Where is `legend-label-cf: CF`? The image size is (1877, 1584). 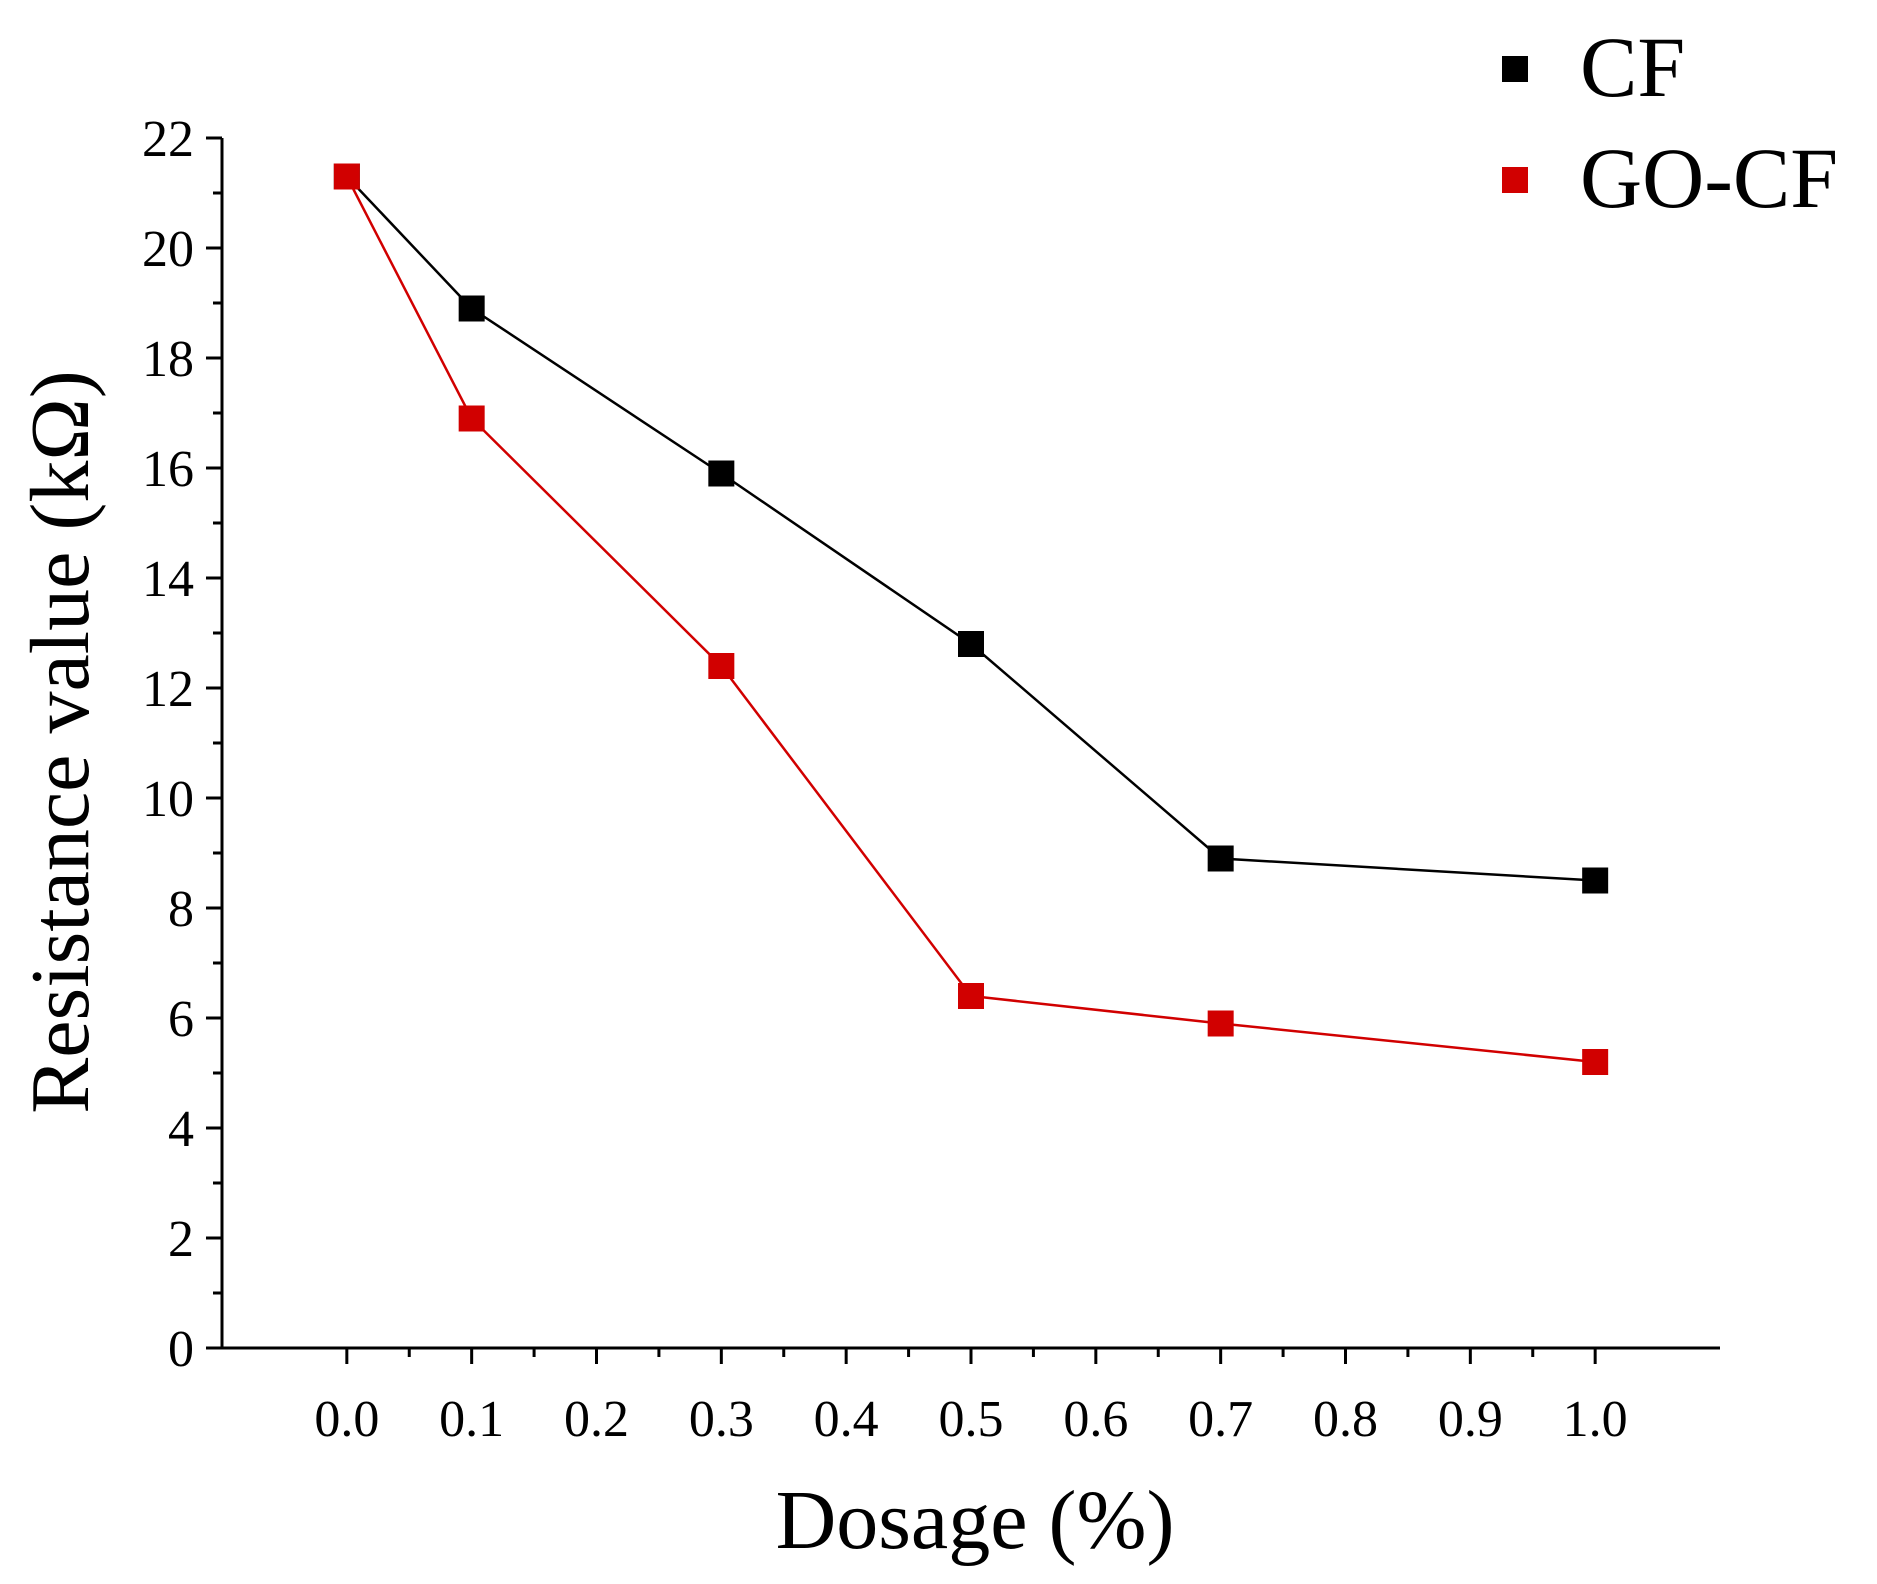
legend-label-cf: CF is located at coordinates (1632, 67).